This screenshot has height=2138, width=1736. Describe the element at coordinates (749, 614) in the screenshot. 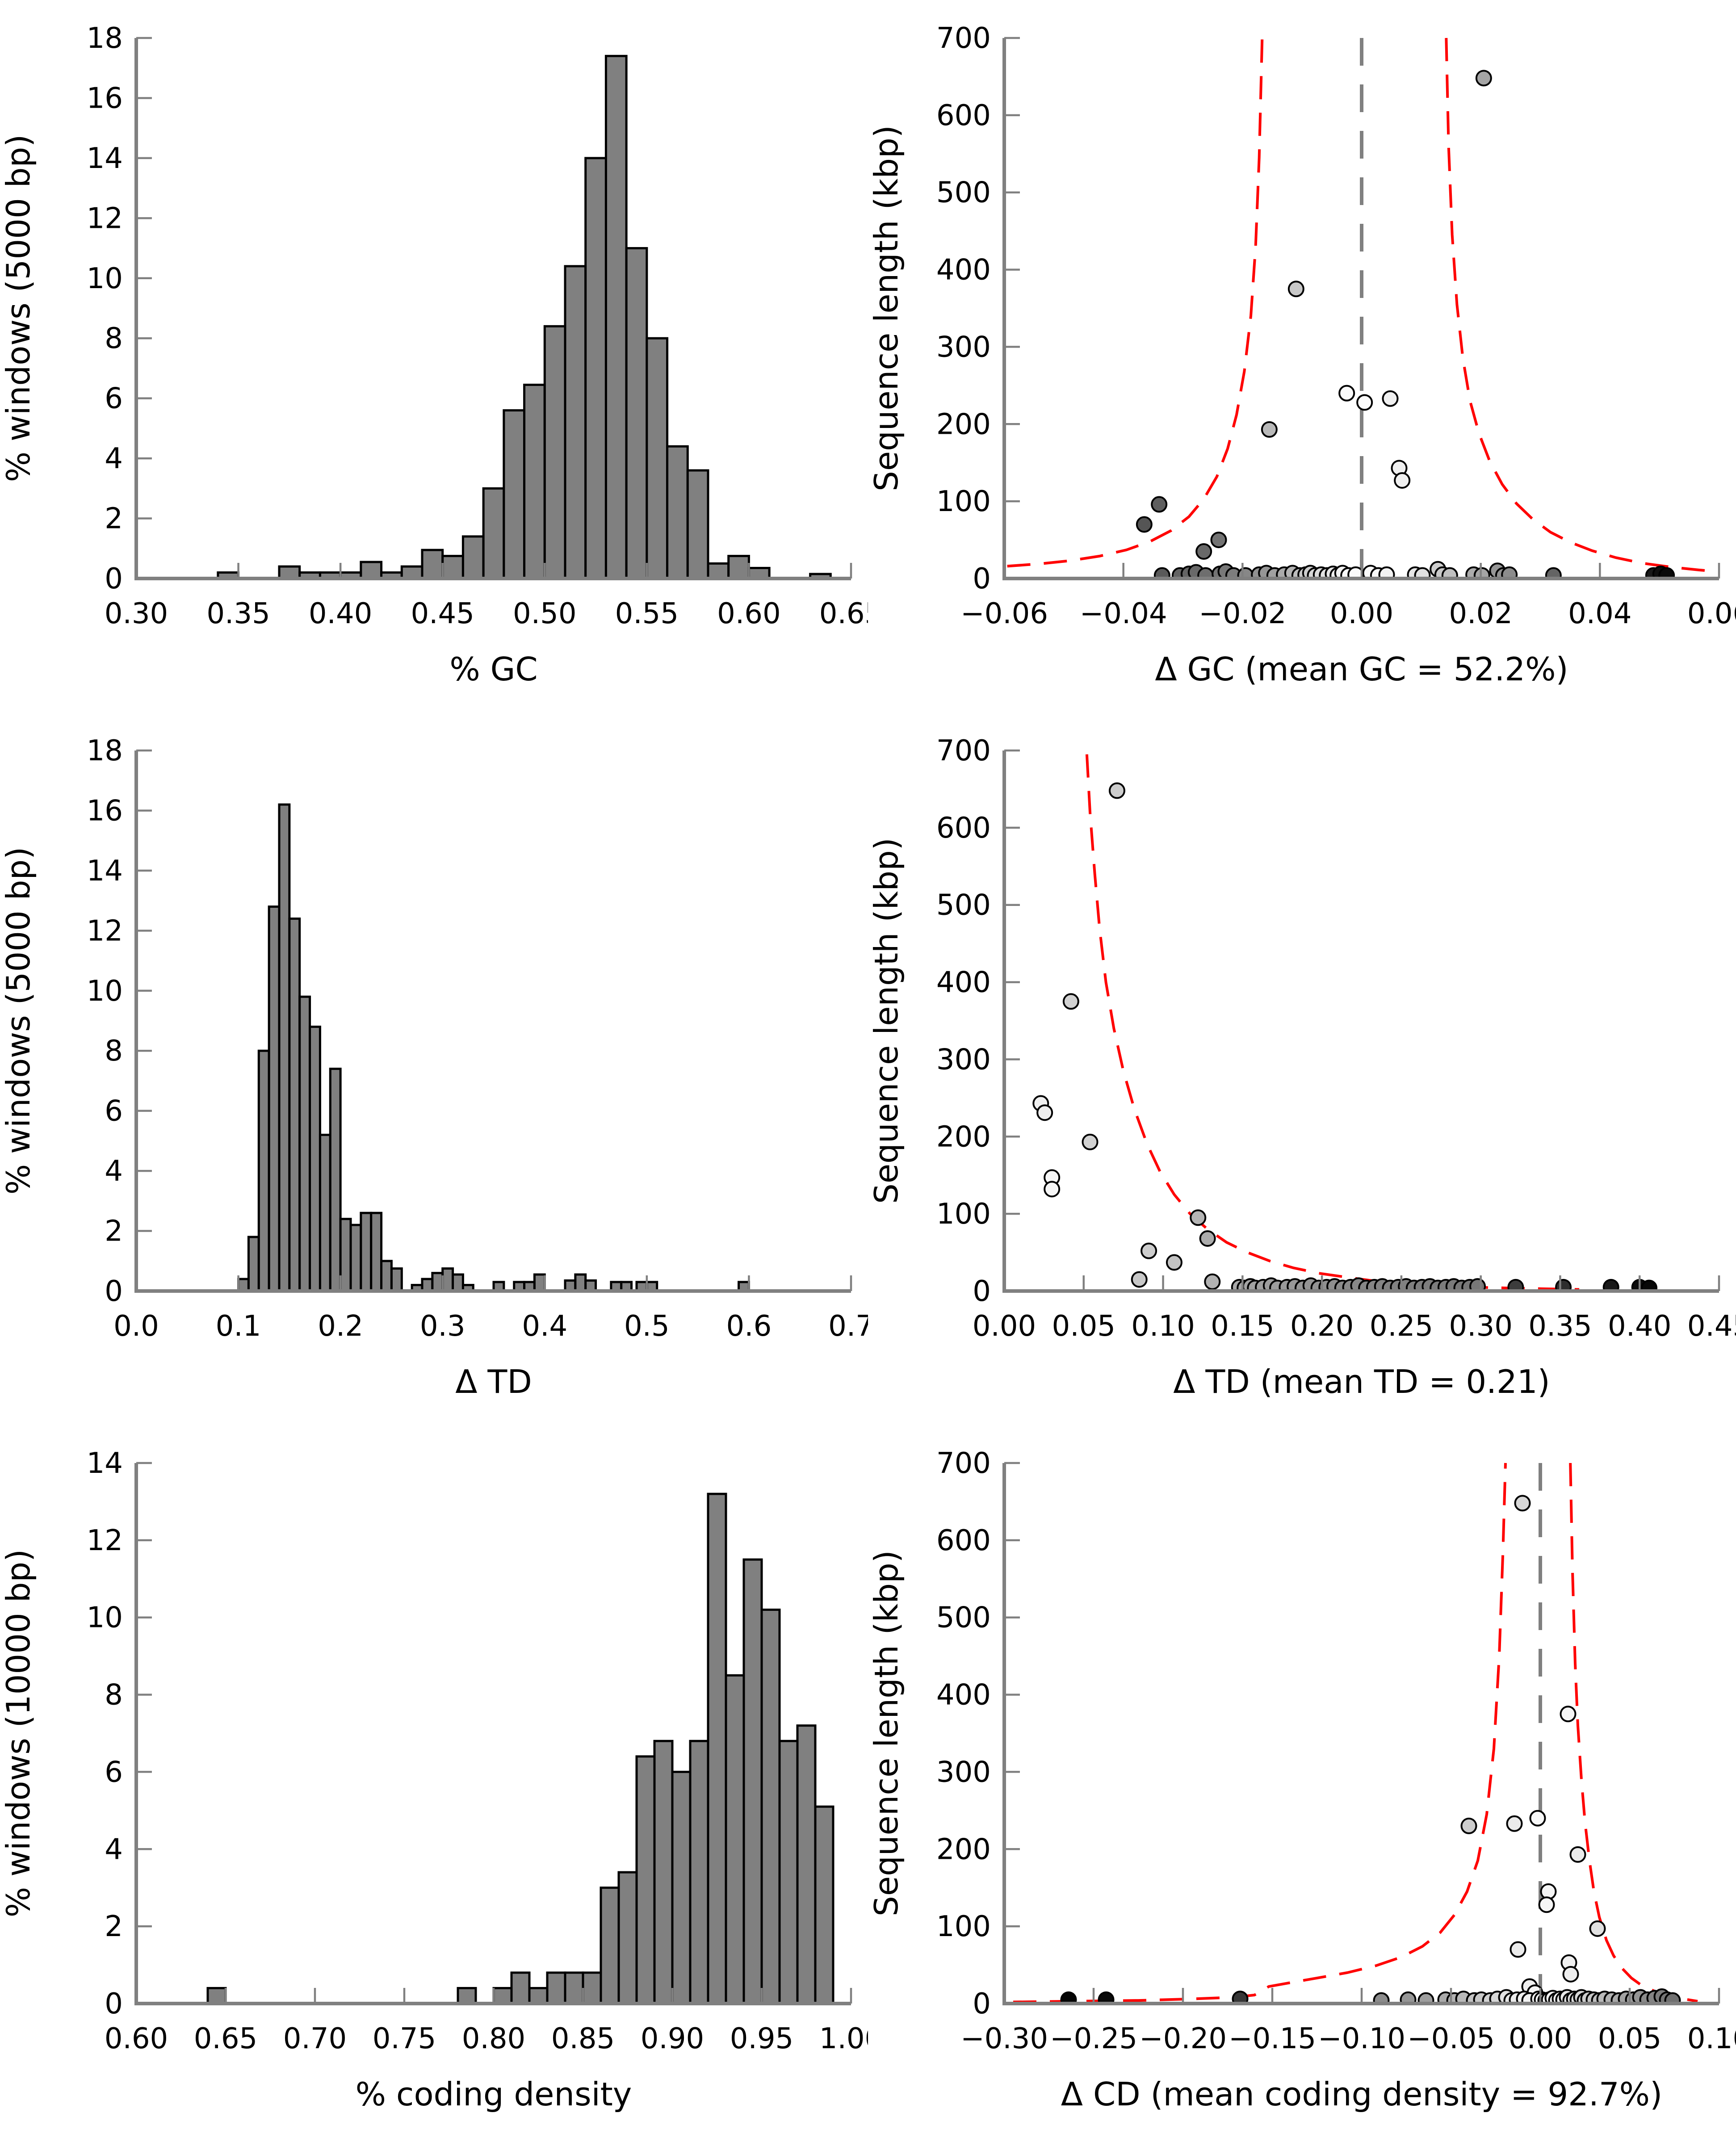

I see `x-tick-label: 0.60` at that location.